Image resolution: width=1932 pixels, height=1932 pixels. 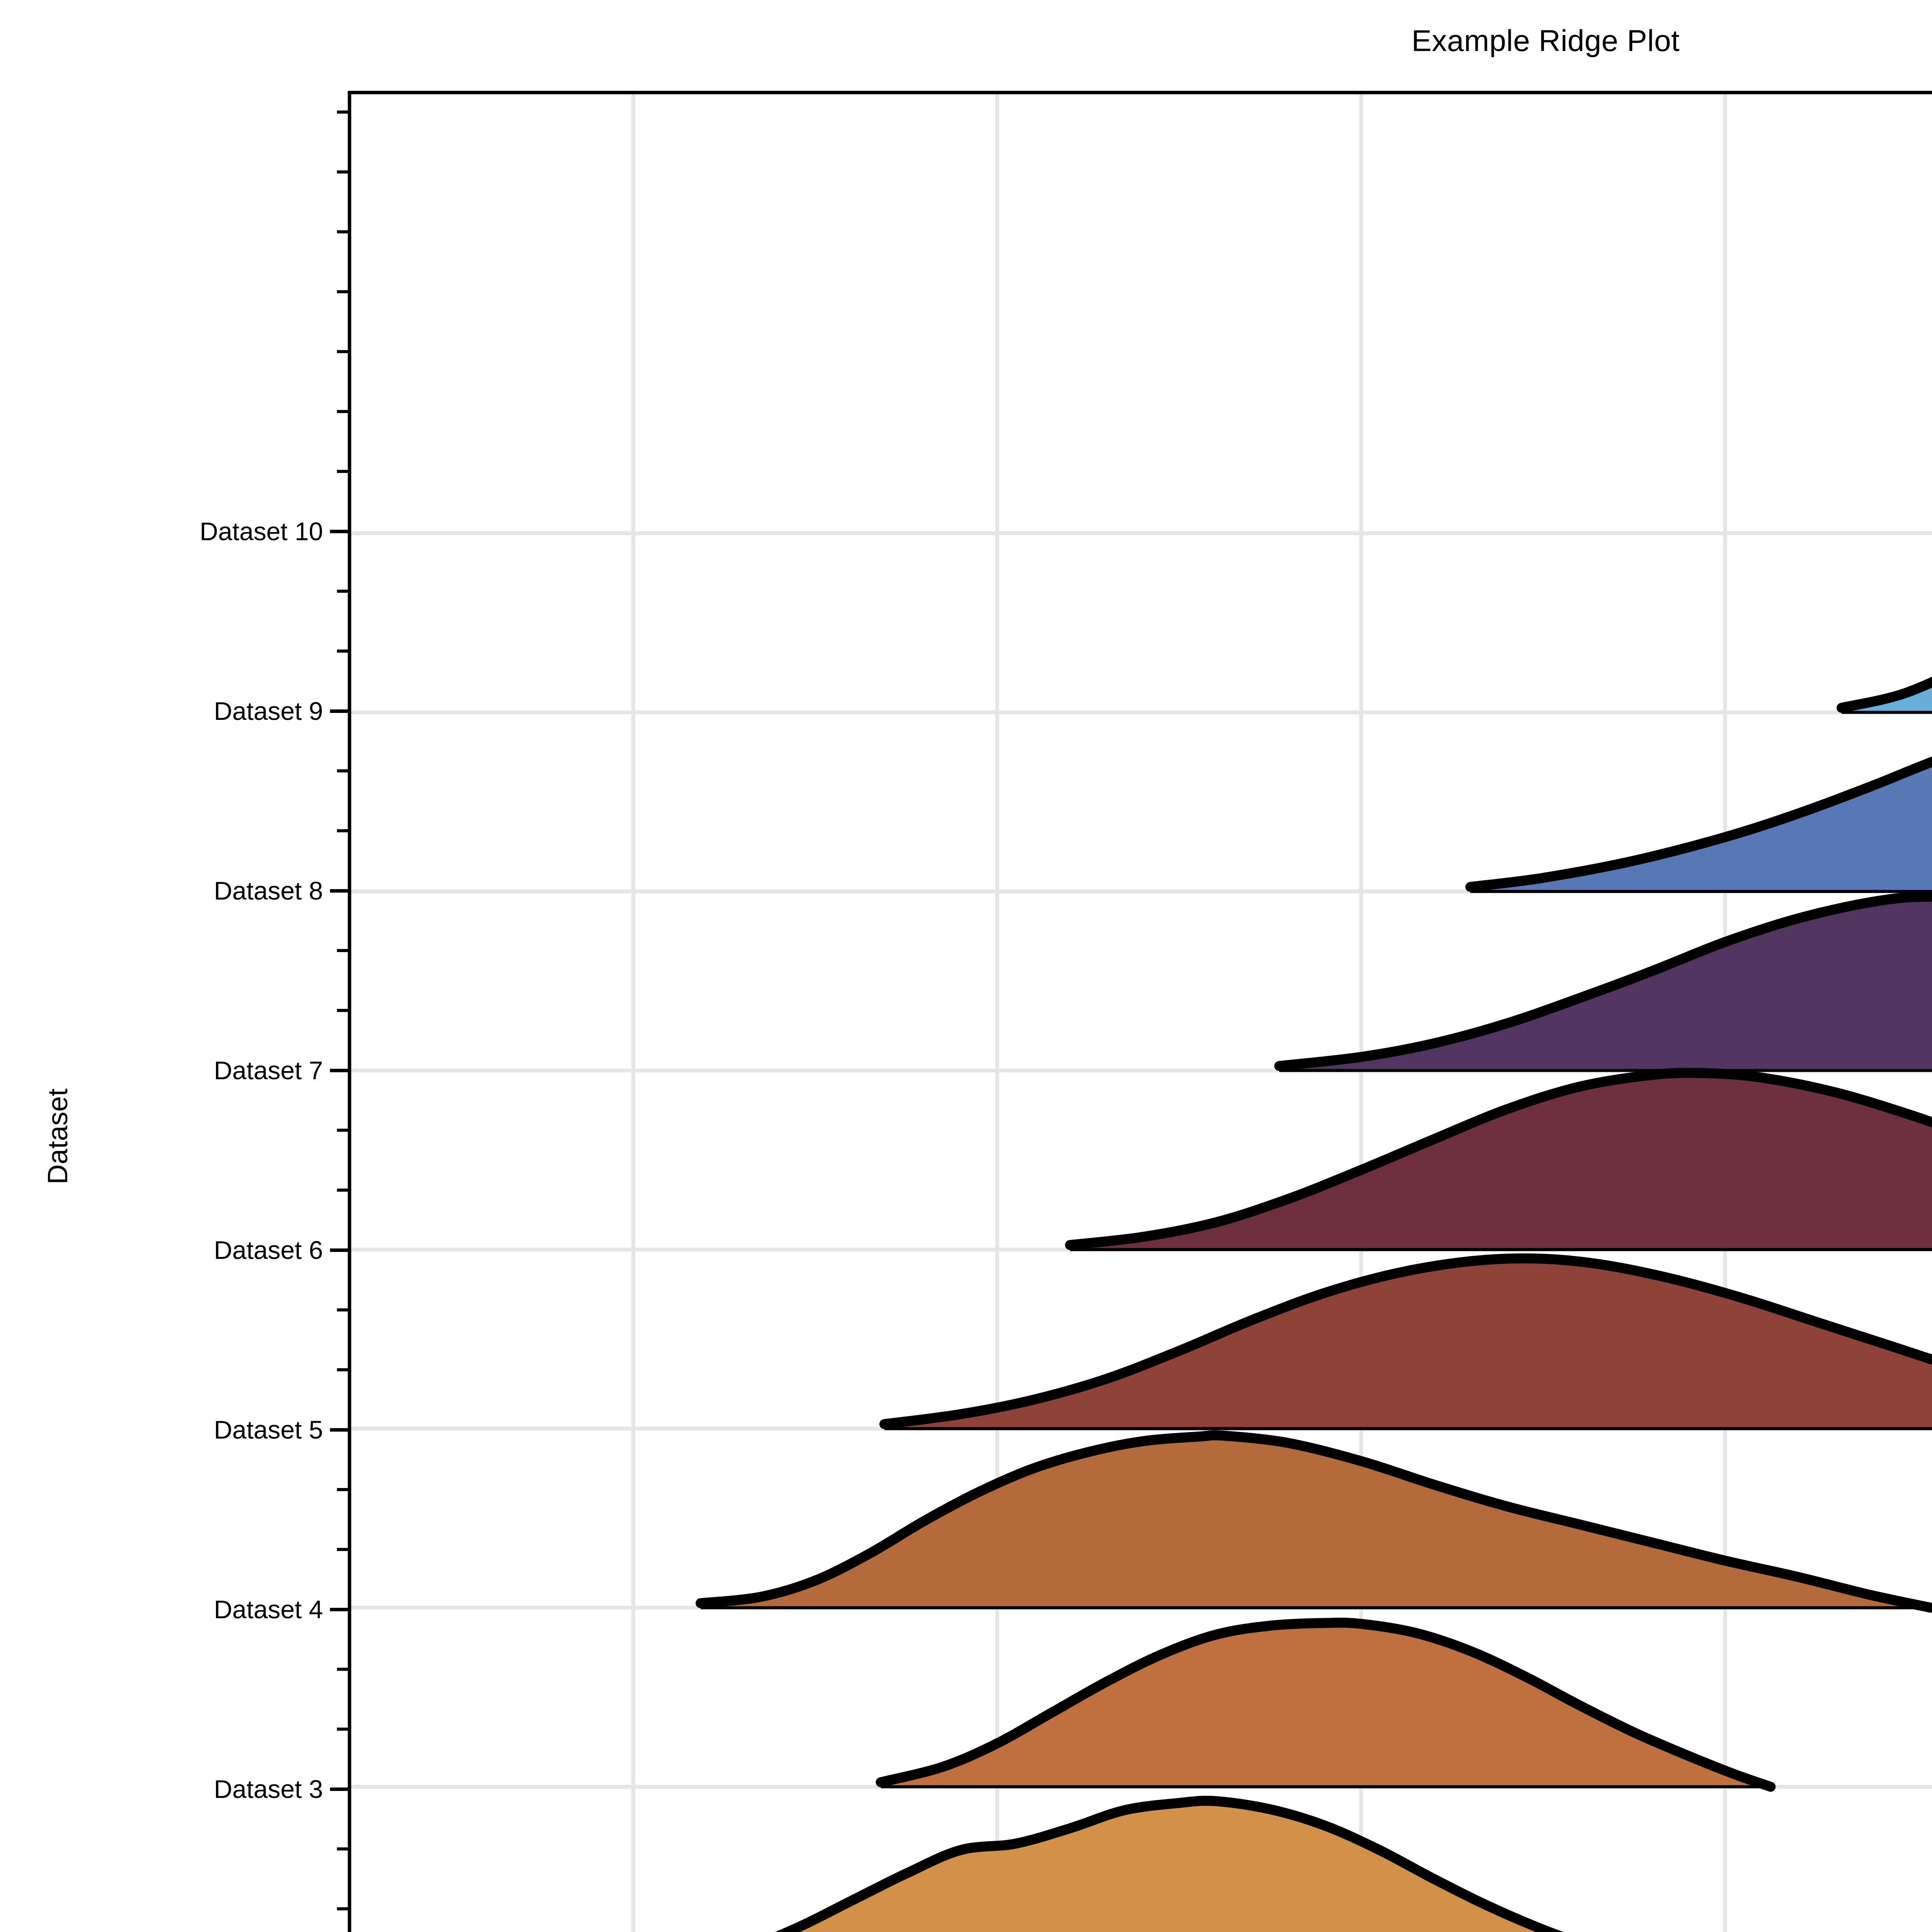 I want to click on y-tick-label: Dataset 4, so click(x=268, y=1610).